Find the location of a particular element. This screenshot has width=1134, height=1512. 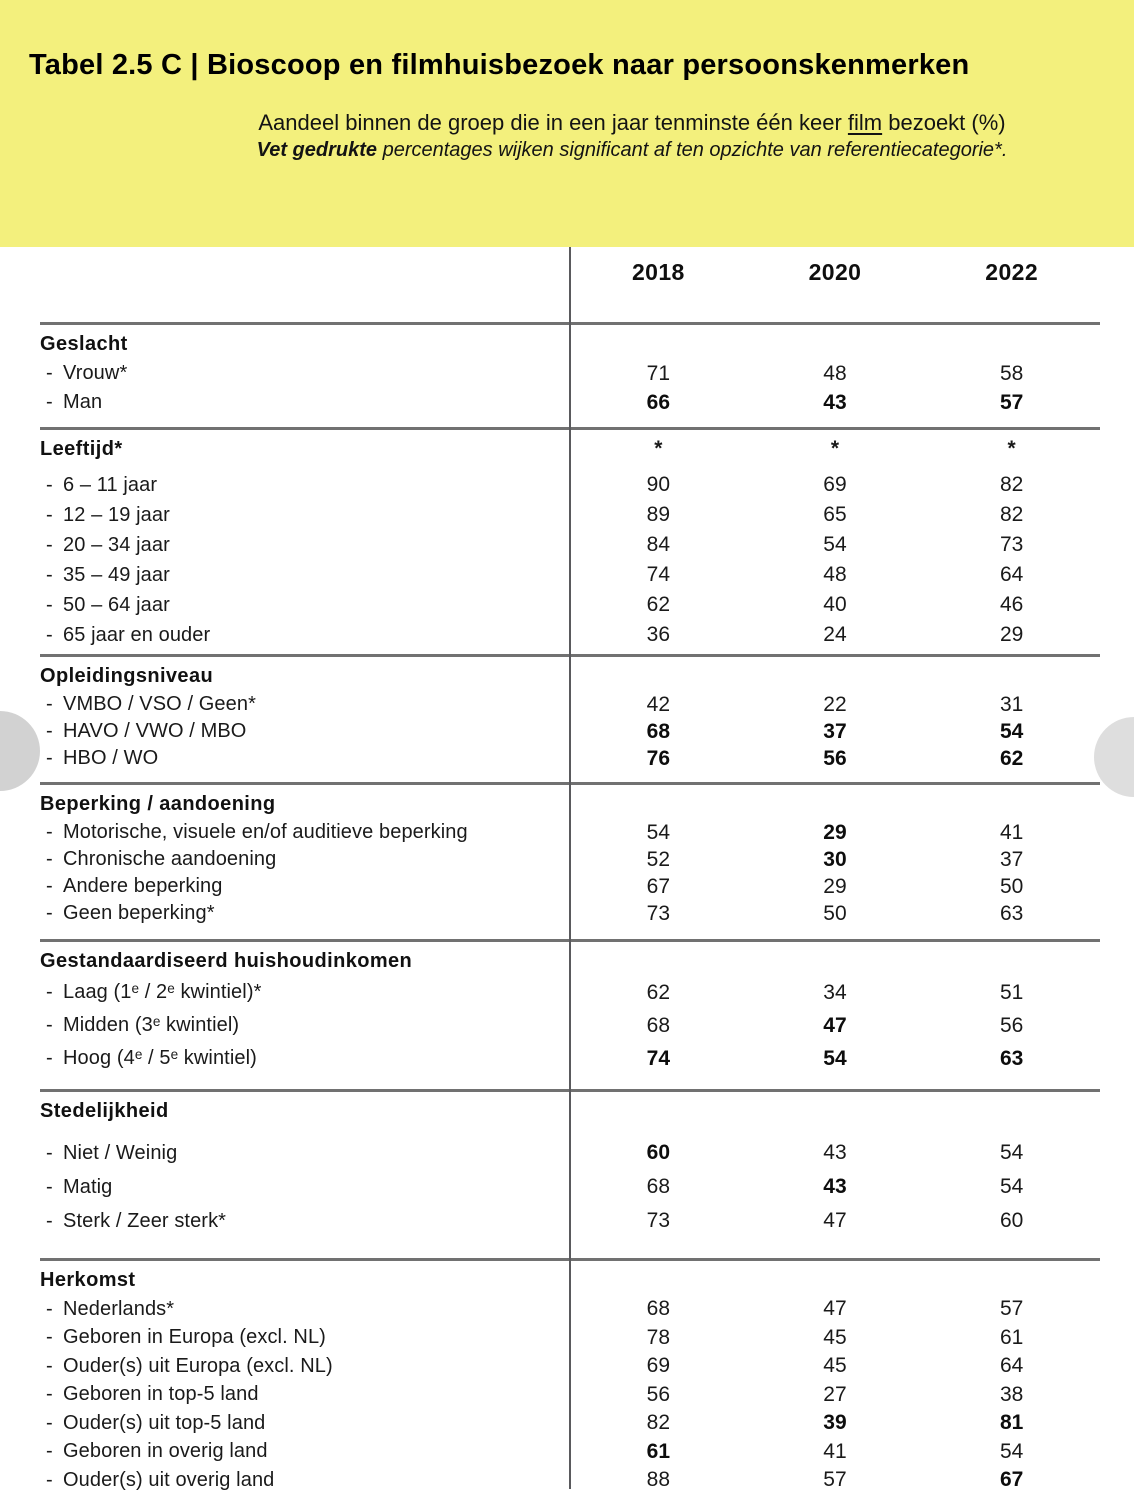

value-cell: 43 is located at coordinates (835, 403).